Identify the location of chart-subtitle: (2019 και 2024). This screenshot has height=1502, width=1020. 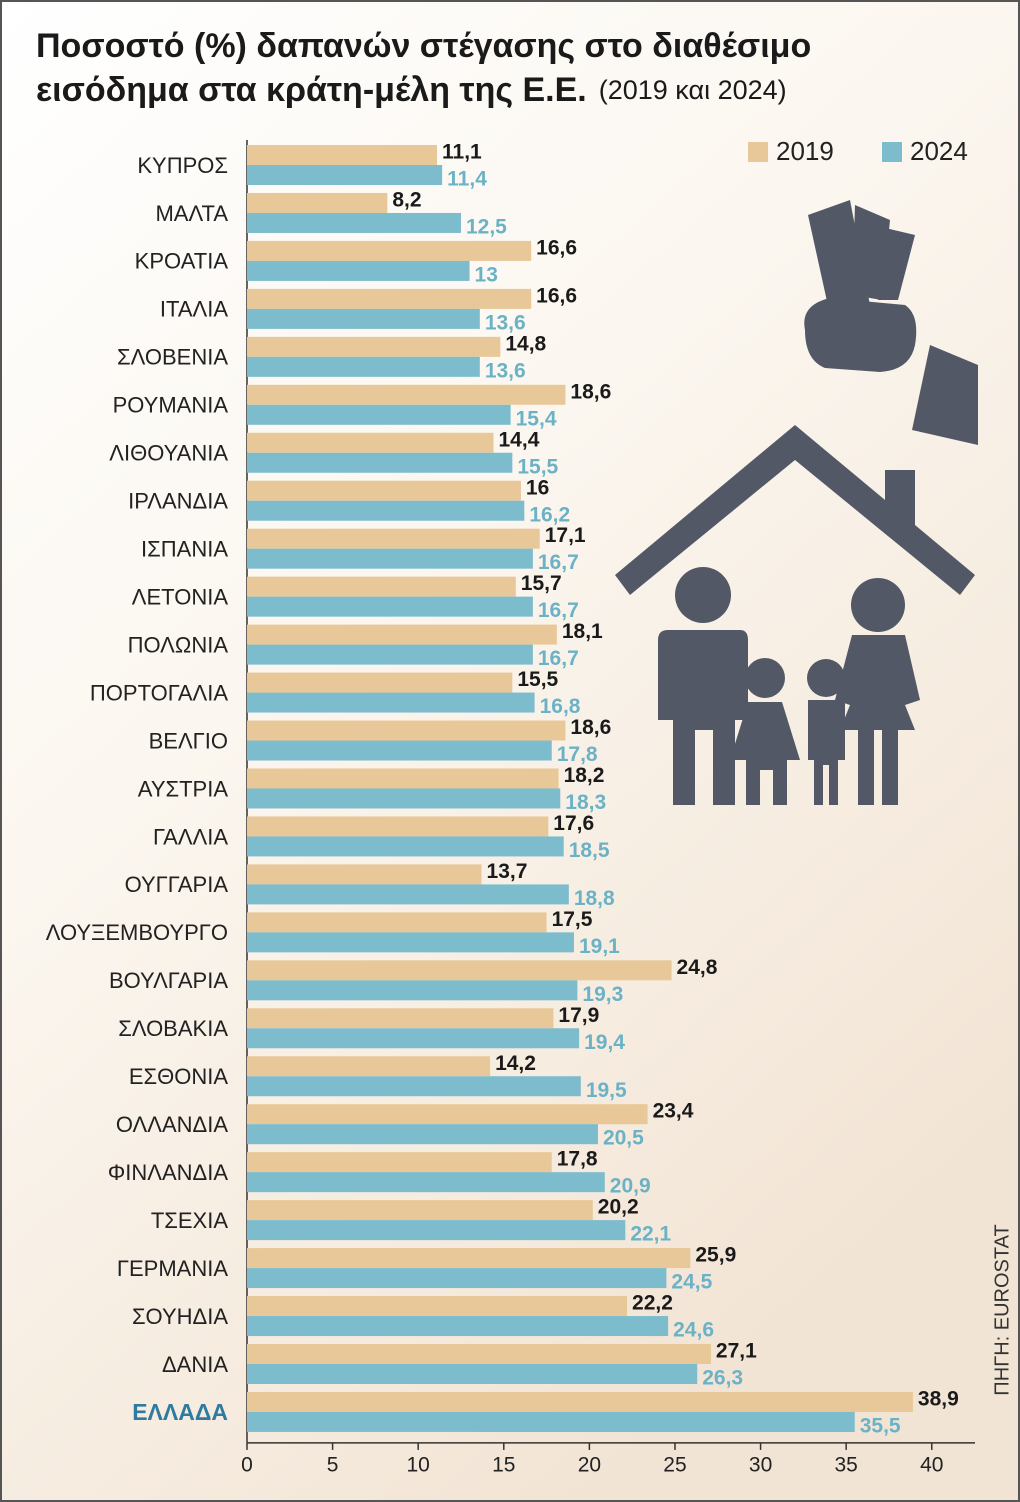
(693, 90).